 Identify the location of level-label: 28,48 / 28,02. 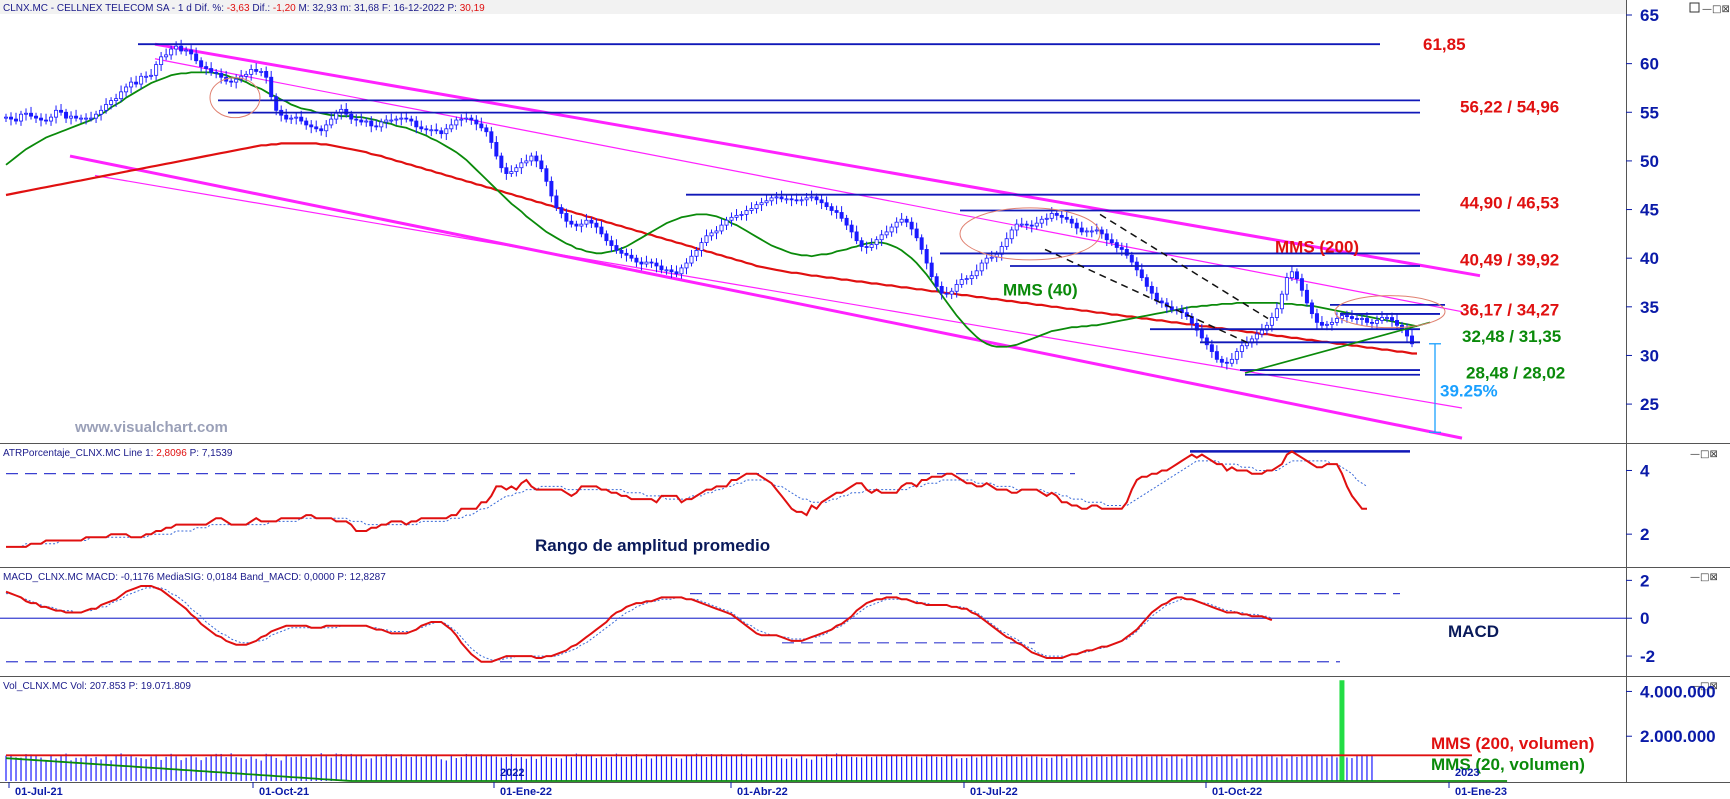
(1515, 372).